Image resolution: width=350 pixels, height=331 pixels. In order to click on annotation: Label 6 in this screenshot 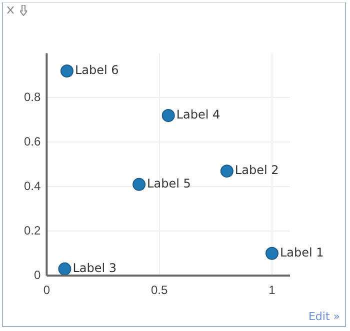, I will do `click(96, 70)`.